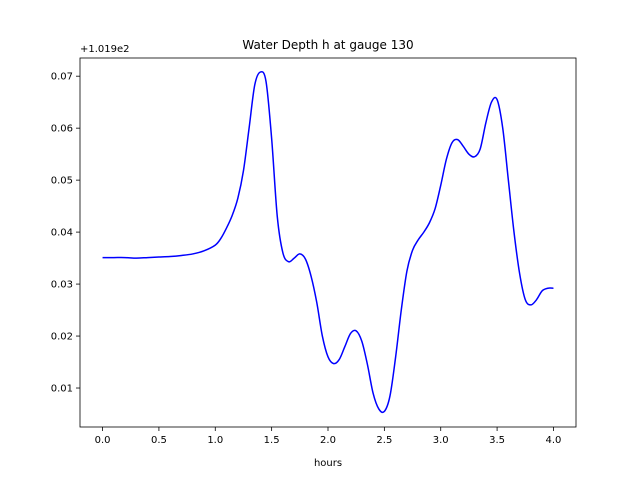 This screenshot has height=480, width=640. I want to click on chart-title: Water Depth h at gauge 130, so click(327, 45).